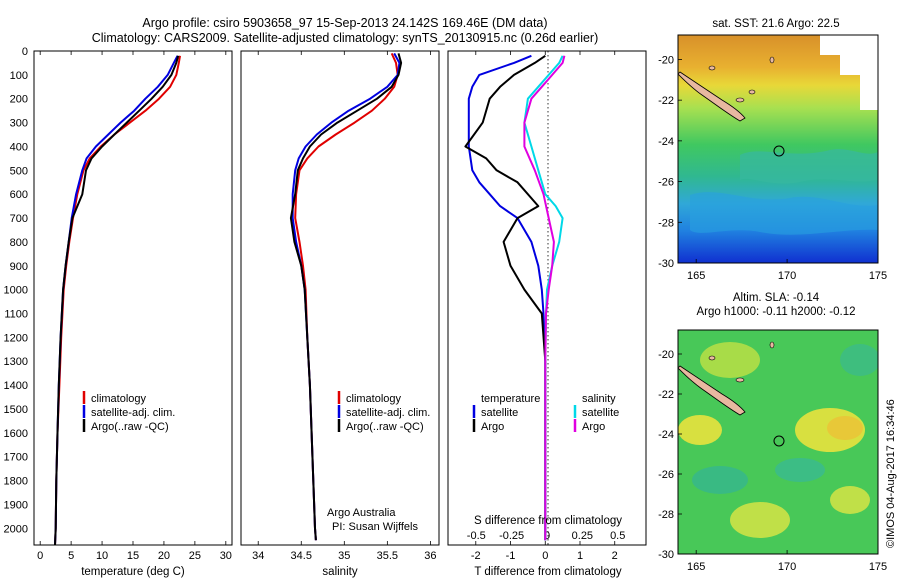 The image size is (900, 580). Describe the element at coordinates (16, 386) in the screenshot. I see `depth-tick-label: 1400` at that location.